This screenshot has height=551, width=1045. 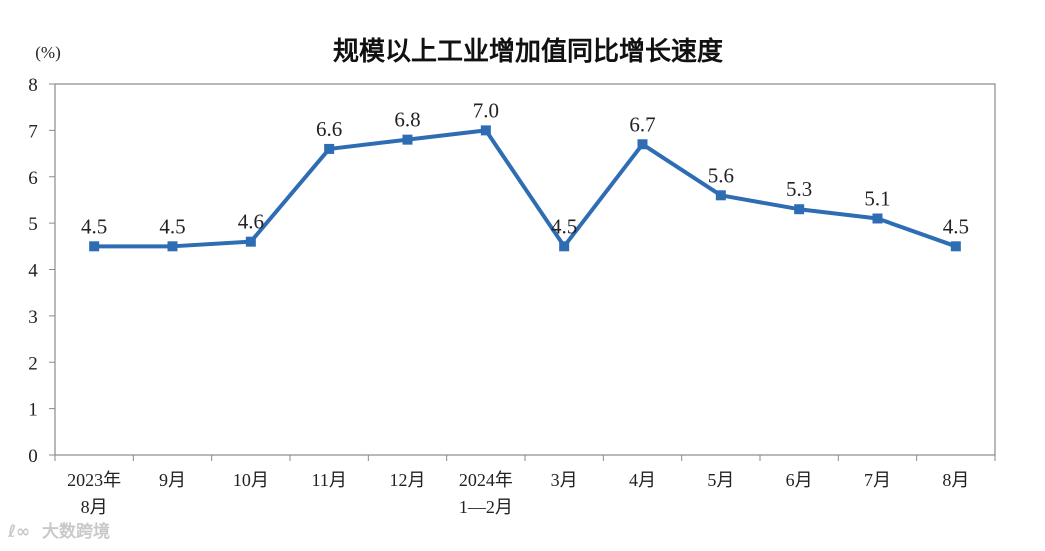 What do you see at coordinates (328, 480) in the screenshot?
I see `x-tick-label: 11月` at bounding box center [328, 480].